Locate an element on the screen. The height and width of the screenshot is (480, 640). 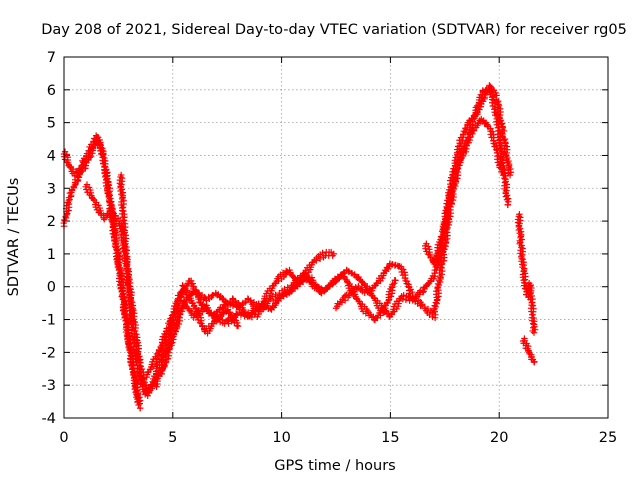
y-tick-label: 1 is located at coordinates (51, 255).